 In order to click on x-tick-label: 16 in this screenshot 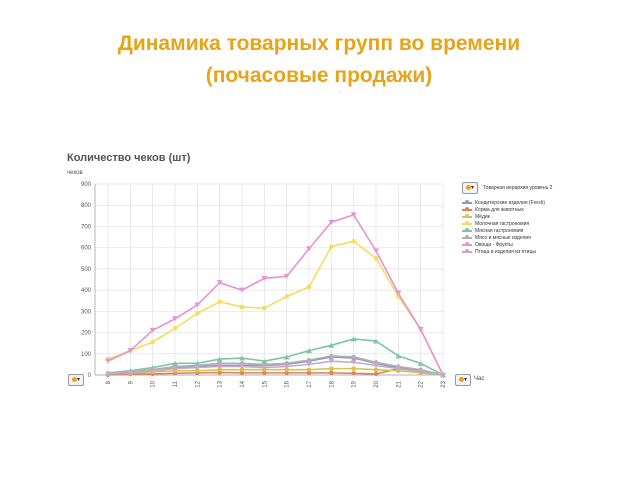, I will do `click(288, 383)`.